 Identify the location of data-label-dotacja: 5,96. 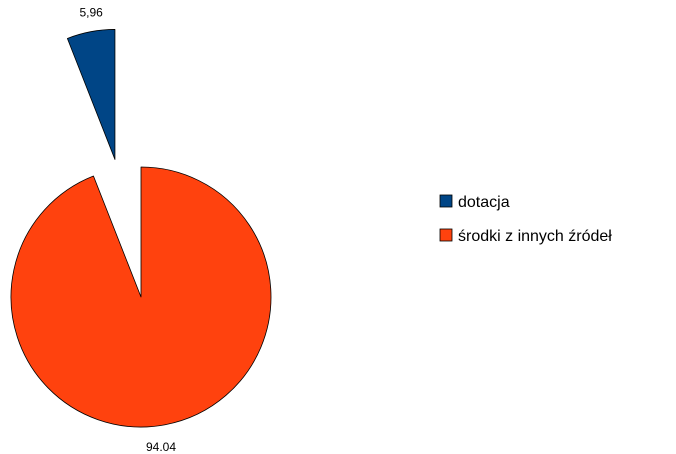
(91, 12).